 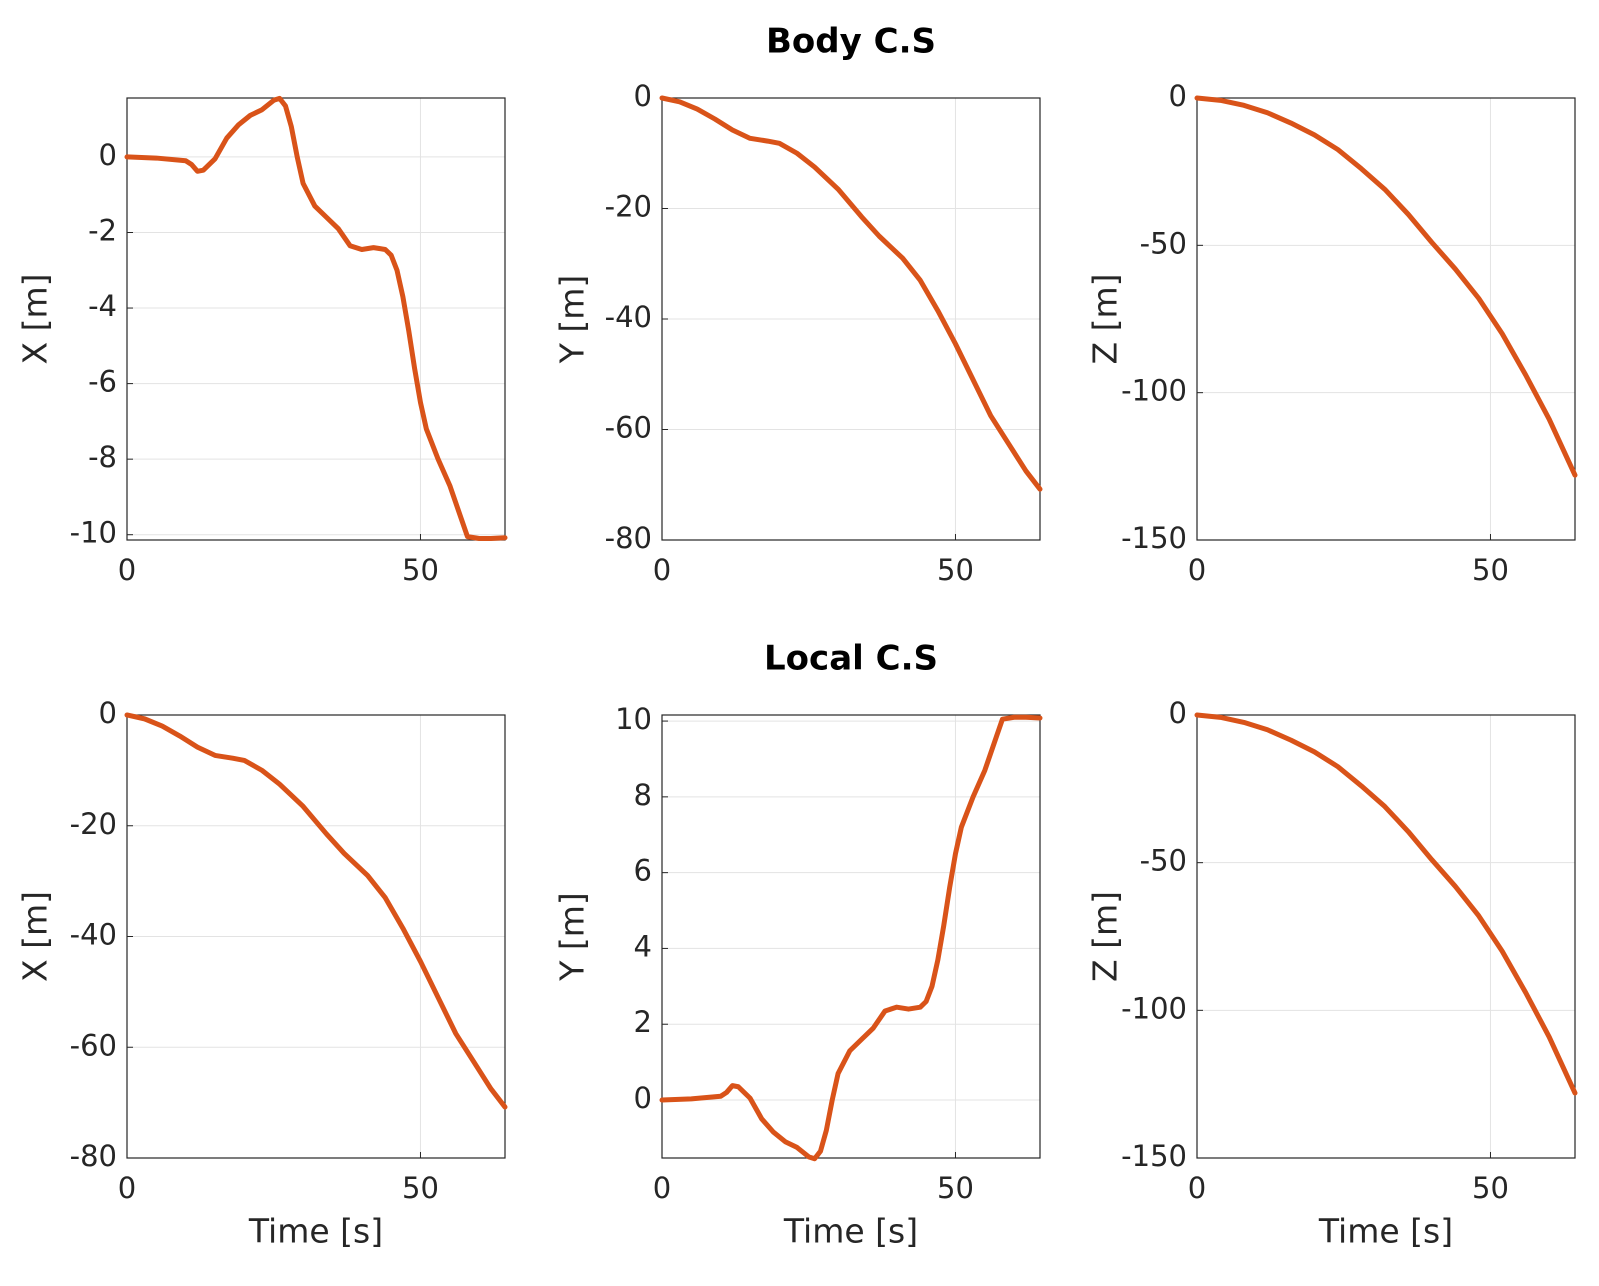 I want to click on y-tick-label: 4, so click(x=643, y=946).